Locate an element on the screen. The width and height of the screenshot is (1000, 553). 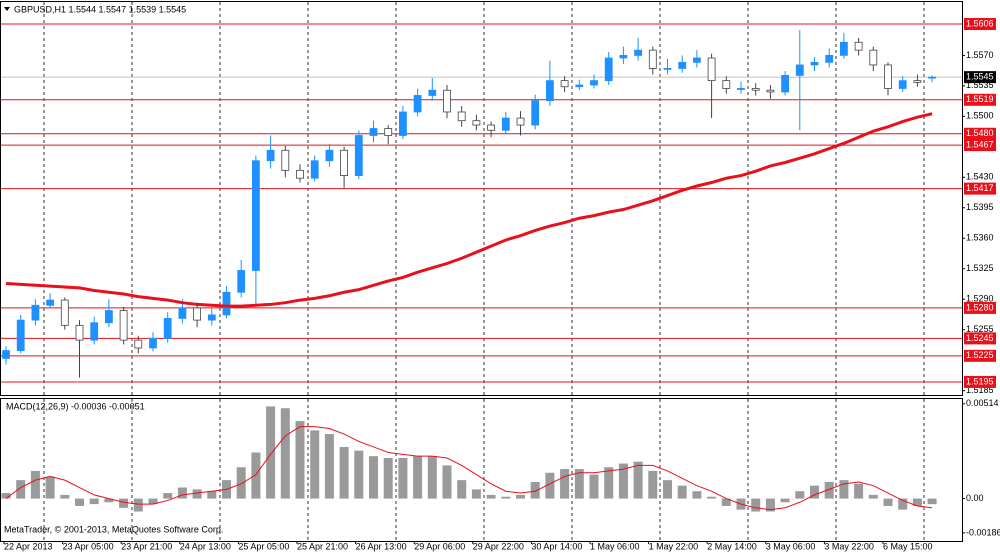
indicator-title: MACD(12,26,9) -0.00036 -0.00051 is located at coordinates (75, 406).